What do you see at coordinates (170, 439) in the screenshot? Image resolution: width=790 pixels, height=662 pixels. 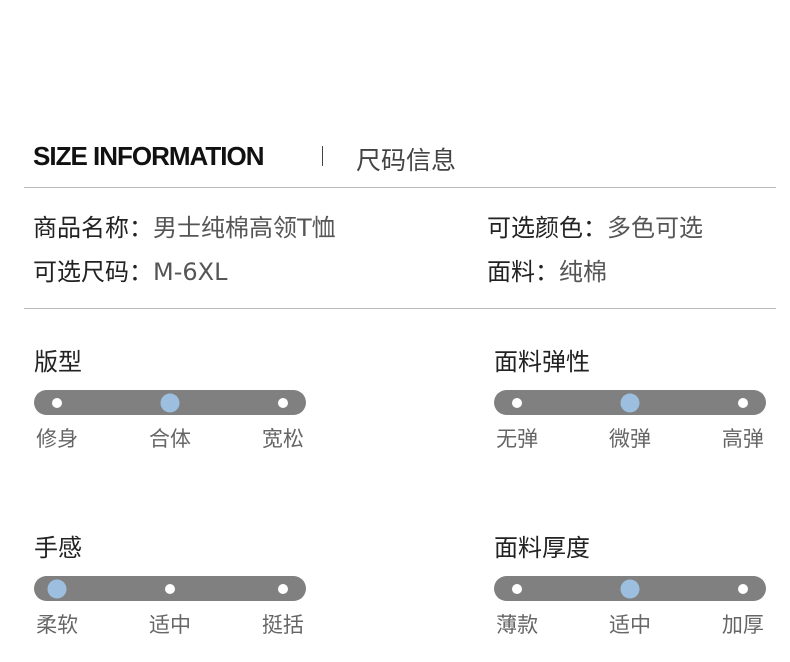 I see `scale-option-label: 合体` at bounding box center [170, 439].